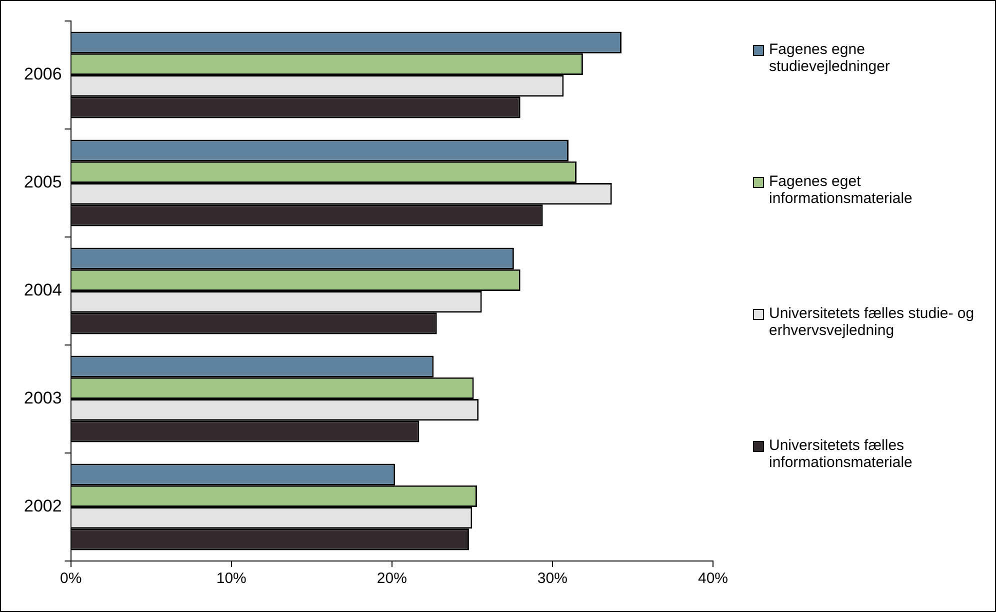 The height and width of the screenshot is (612, 996). Describe the element at coordinates (71, 579) in the screenshot. I see `x-tick-label: 0%` at that location.